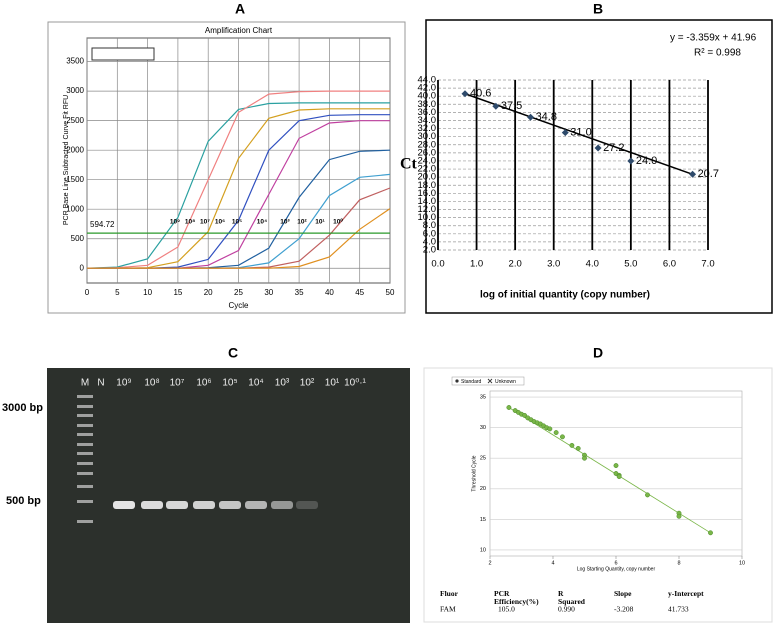  I want to click on size-marker: 500 bp, so click(23, 501).